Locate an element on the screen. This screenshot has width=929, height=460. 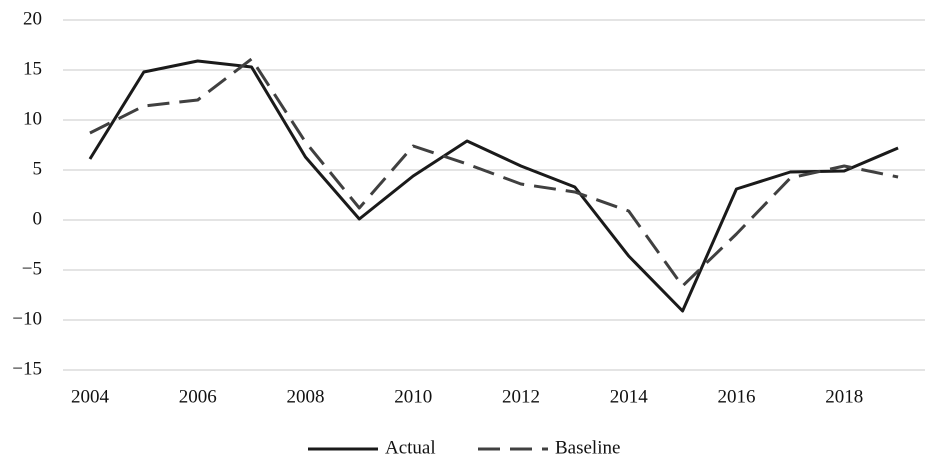
x-tick-label: 2010 is located at coordinates (413, 396).